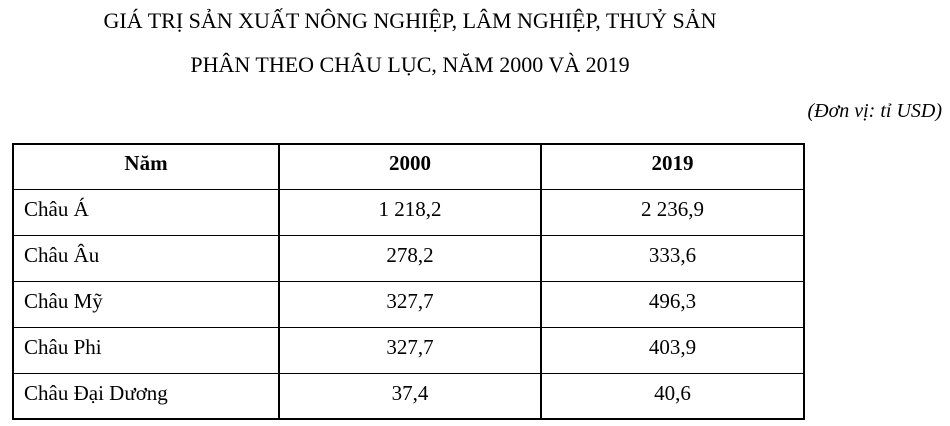  What do you see at coordinates (672, 396) in the screenshot?
I see `row-value-2019: 40,6` at bounding box center [672, 396].